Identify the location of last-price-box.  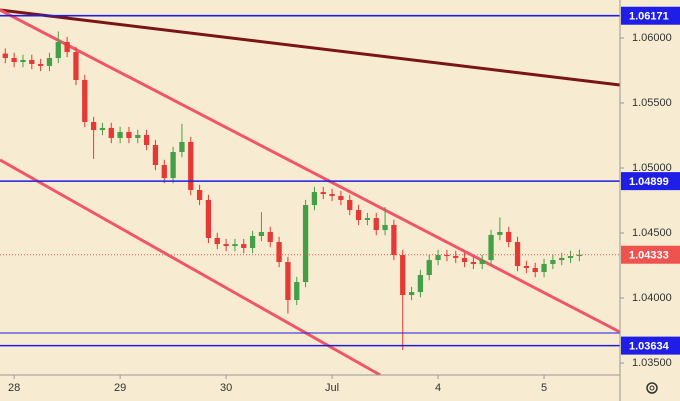
(650, 254).